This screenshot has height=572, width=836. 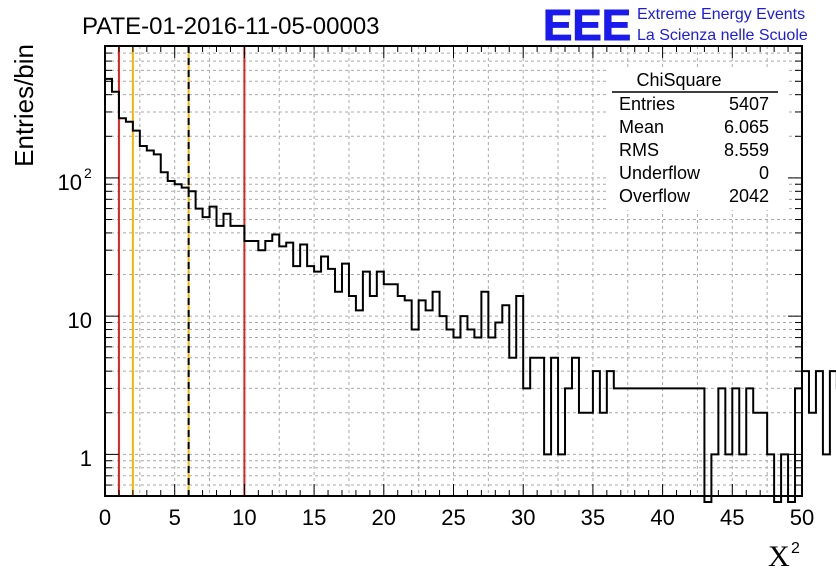 I want to click on chart-title: PATE-01-2016-11-05-00003, so click(x=231, y=26).